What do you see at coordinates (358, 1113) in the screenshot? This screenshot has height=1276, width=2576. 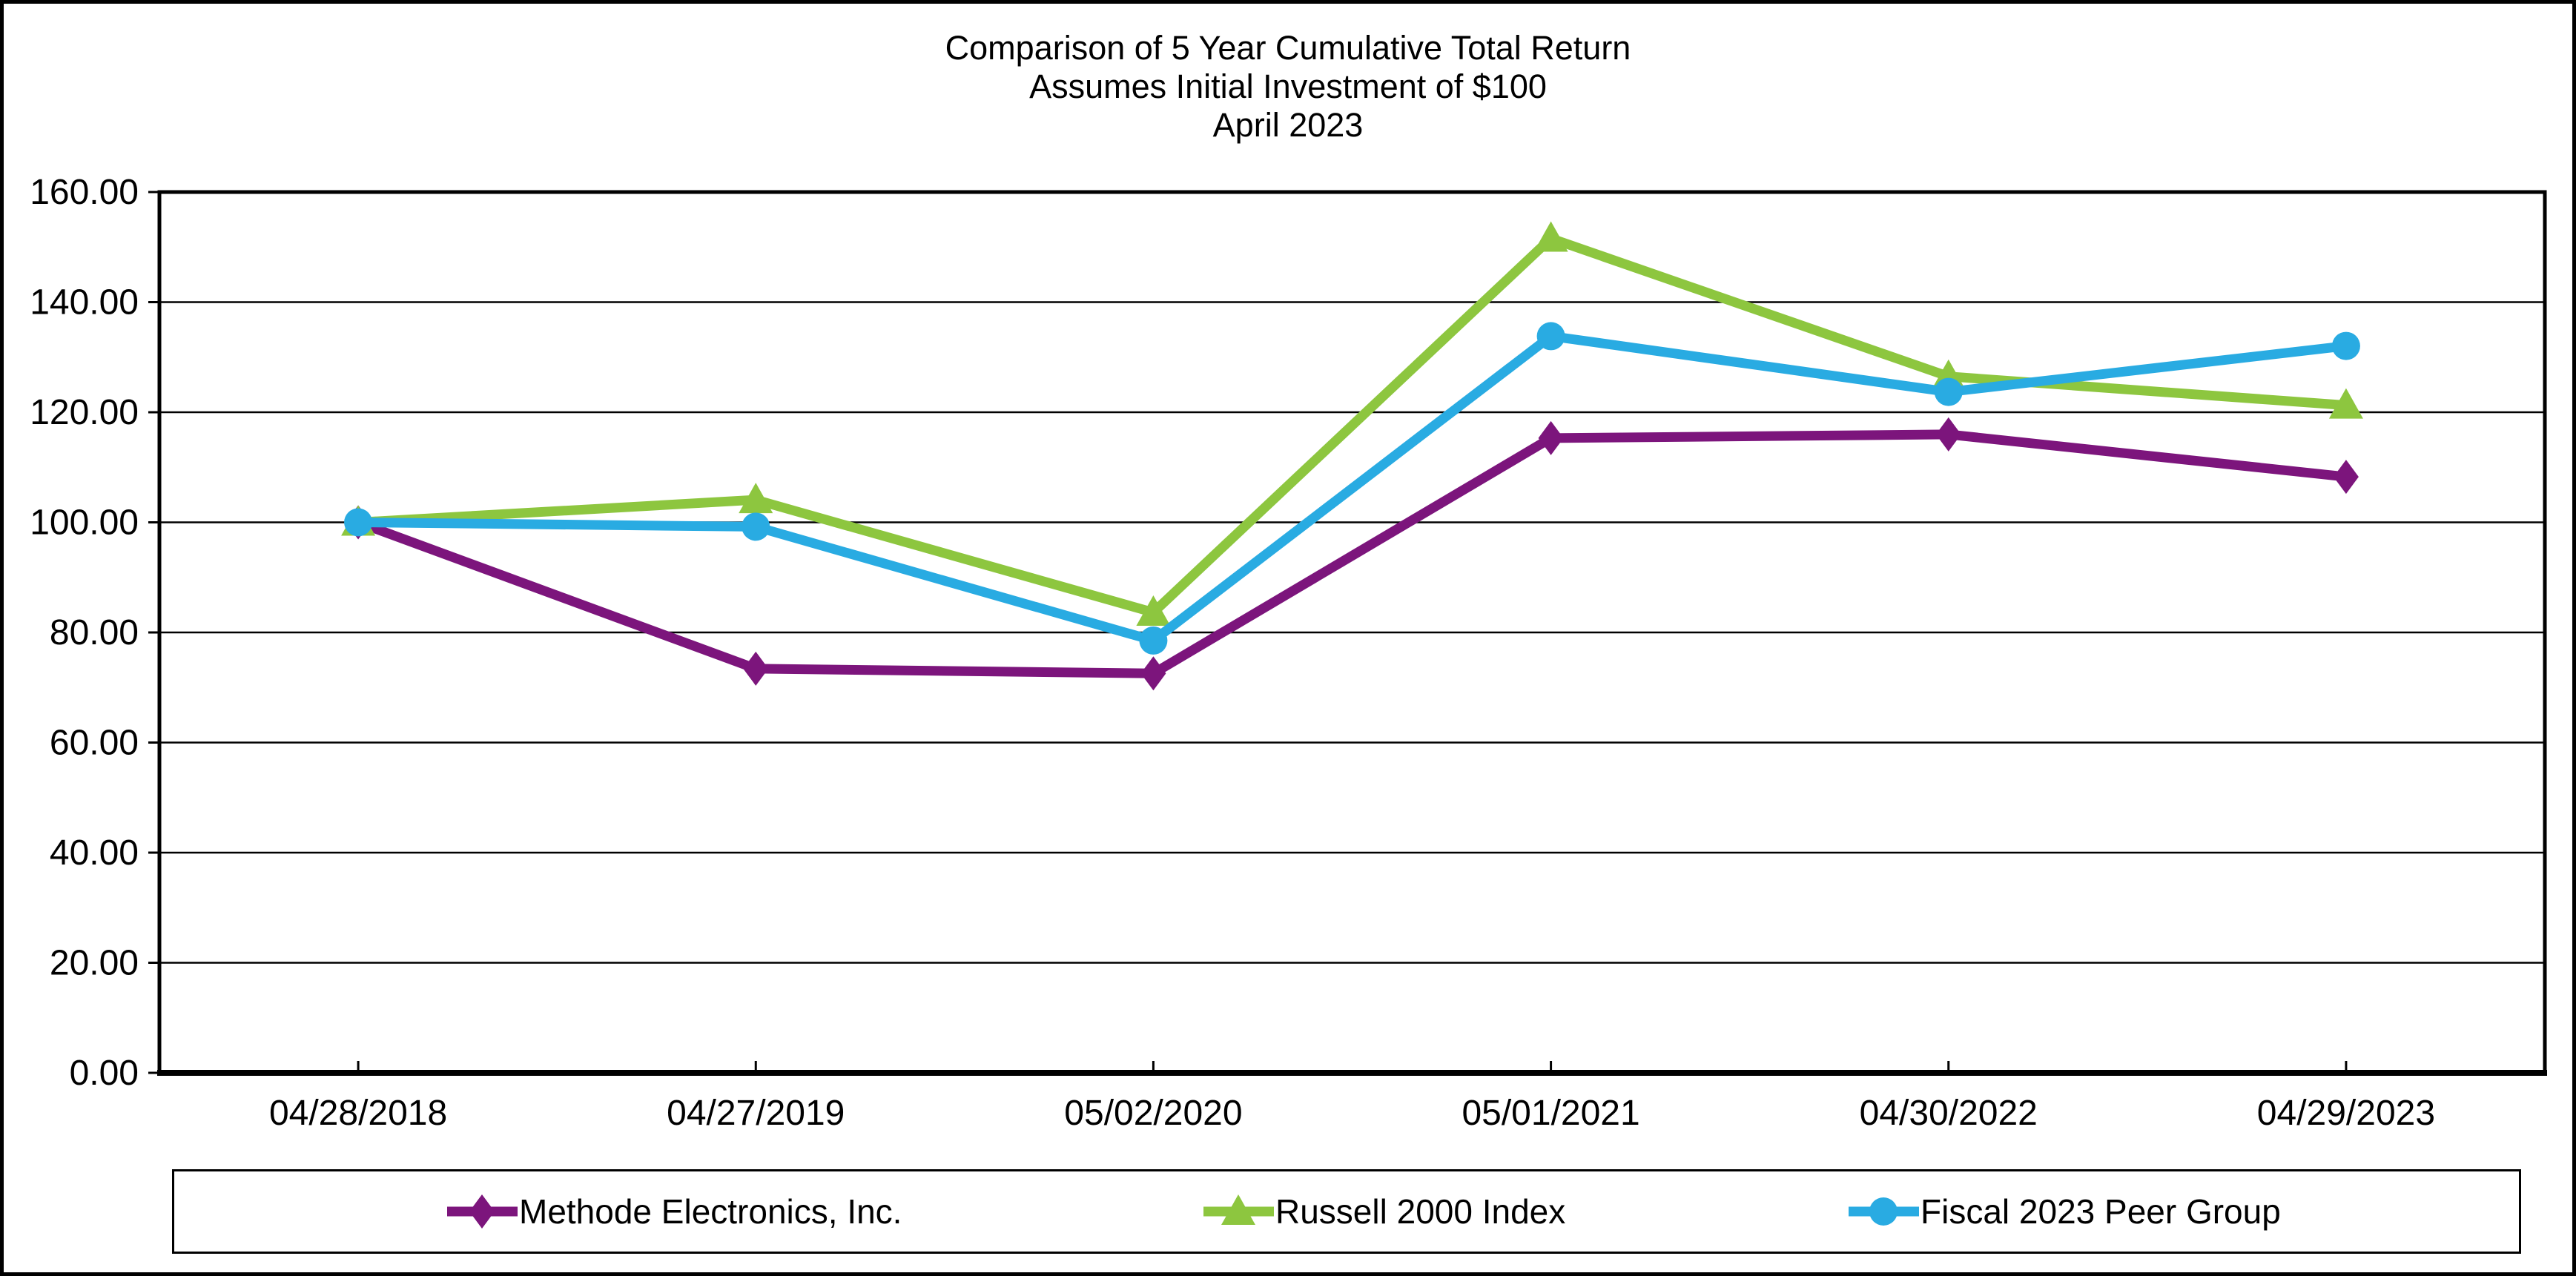 I see `x-axis-label-04/28/2018: 04/28/2018` at bounding box center [358, 1113].